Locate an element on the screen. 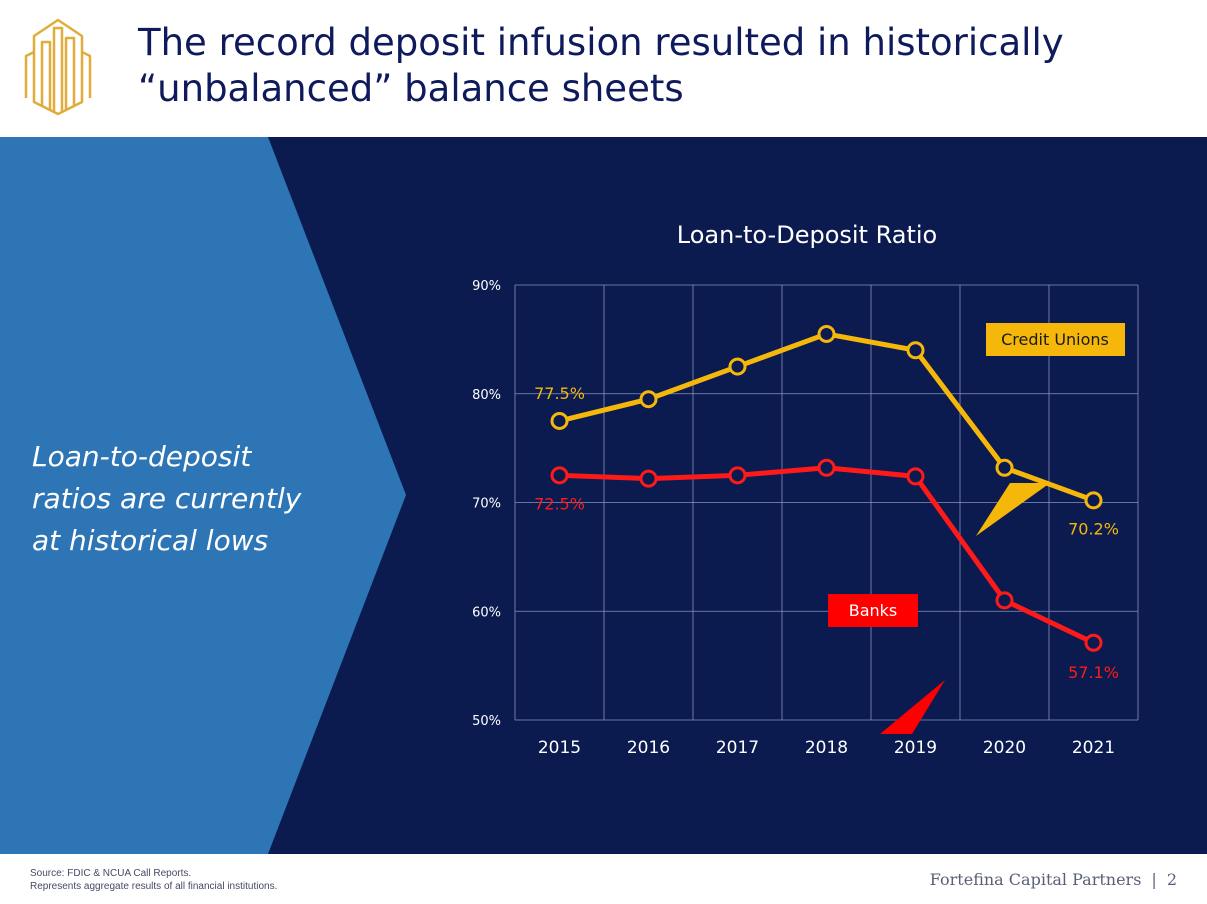  credit-unions-callout-label: Credit Unions is located at coordinates (1055, 339).